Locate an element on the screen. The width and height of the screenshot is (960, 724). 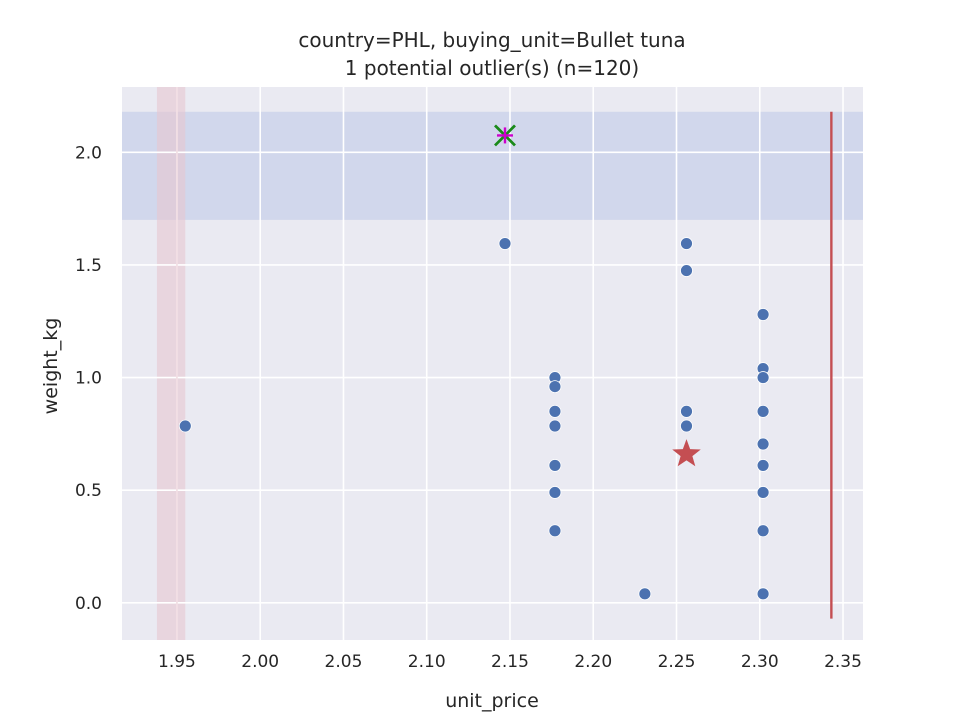
x-tick-label: 2.10 is located at coordinates (427, 662).